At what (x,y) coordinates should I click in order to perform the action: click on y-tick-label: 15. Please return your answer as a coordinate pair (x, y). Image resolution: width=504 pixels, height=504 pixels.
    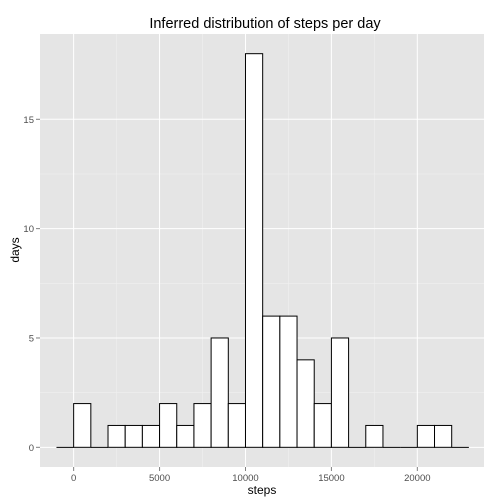
    Looking at the image, I should click on (28, 120).